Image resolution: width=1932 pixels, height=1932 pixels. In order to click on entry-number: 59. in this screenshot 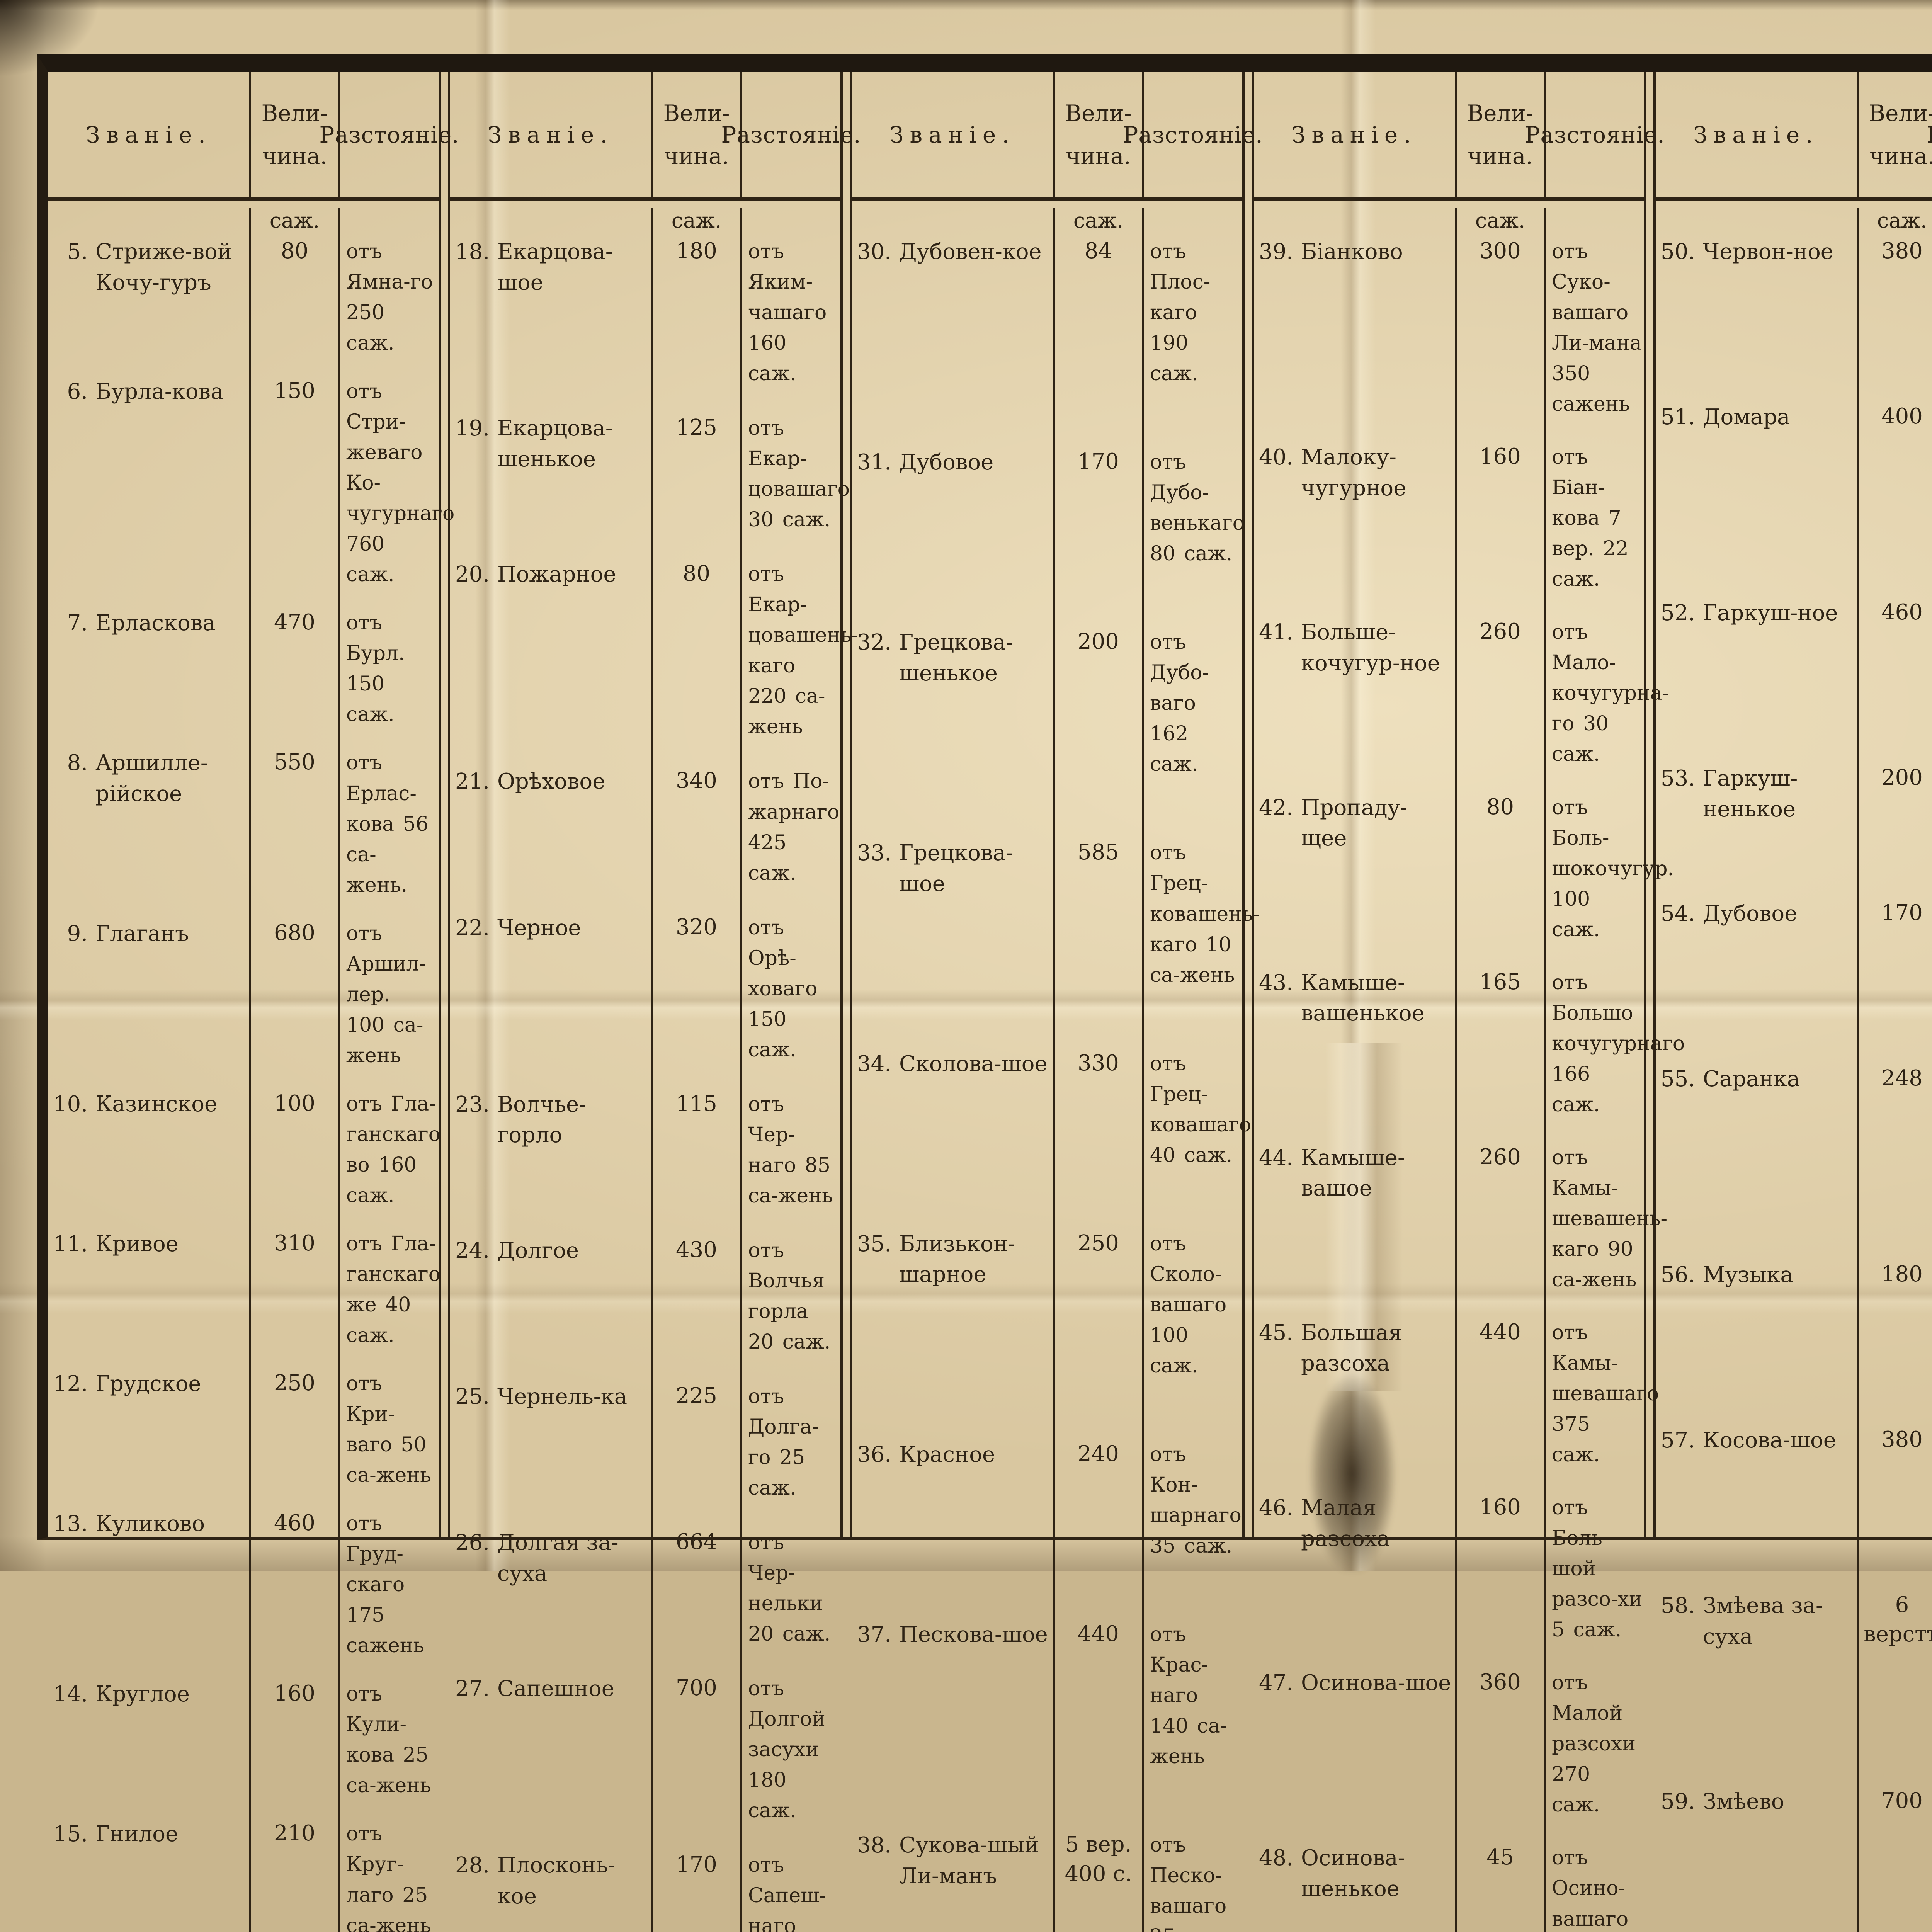, I will do `click(1678, 1802)`.